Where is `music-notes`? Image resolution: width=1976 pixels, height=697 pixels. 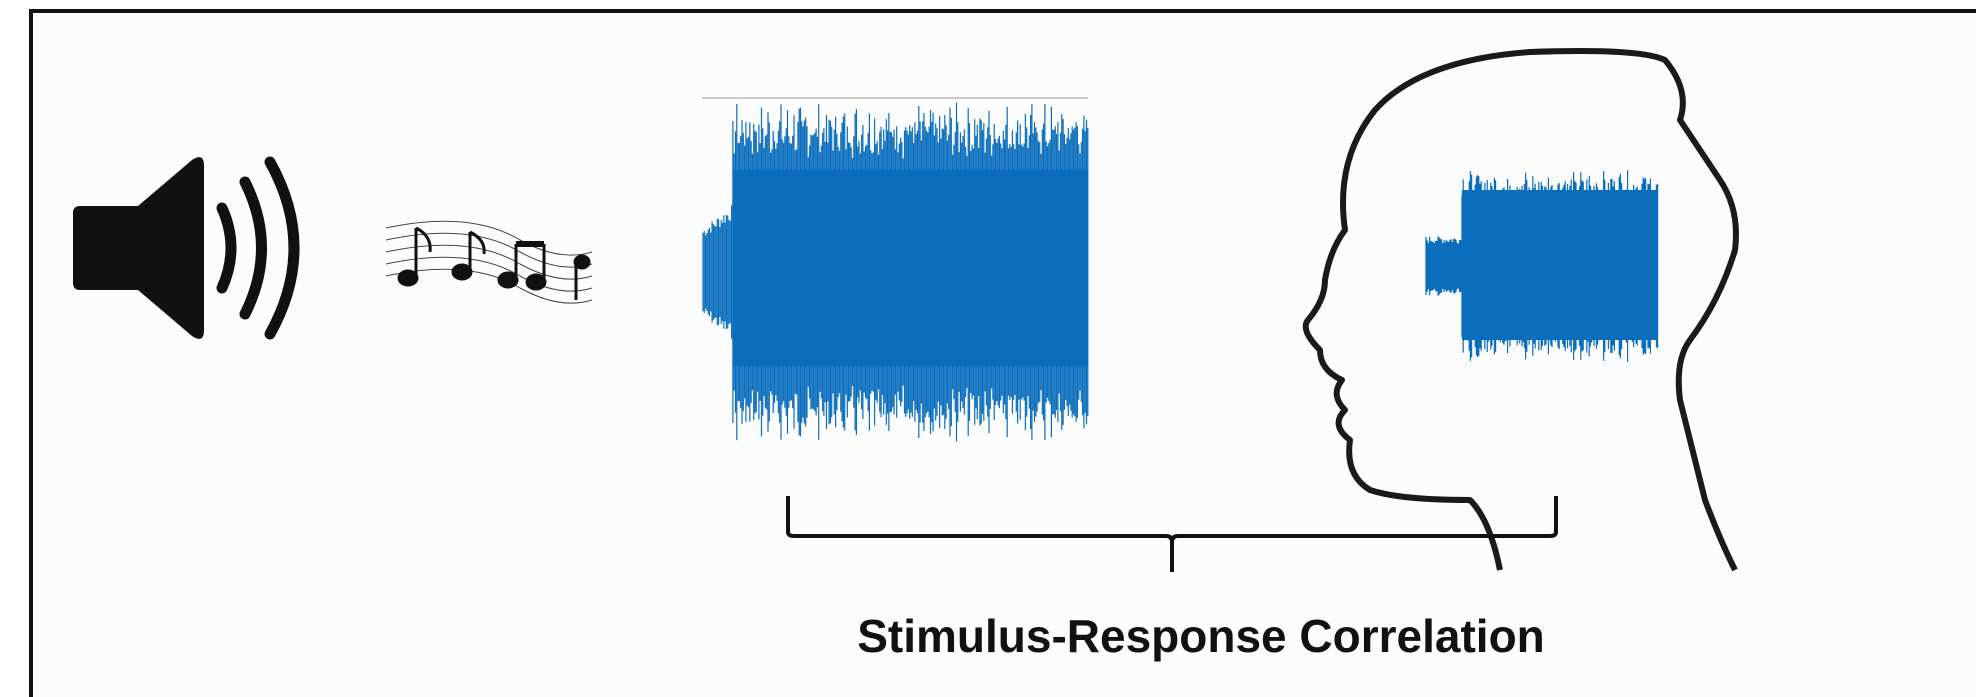
music-notes is located at coordinates (489, 262).